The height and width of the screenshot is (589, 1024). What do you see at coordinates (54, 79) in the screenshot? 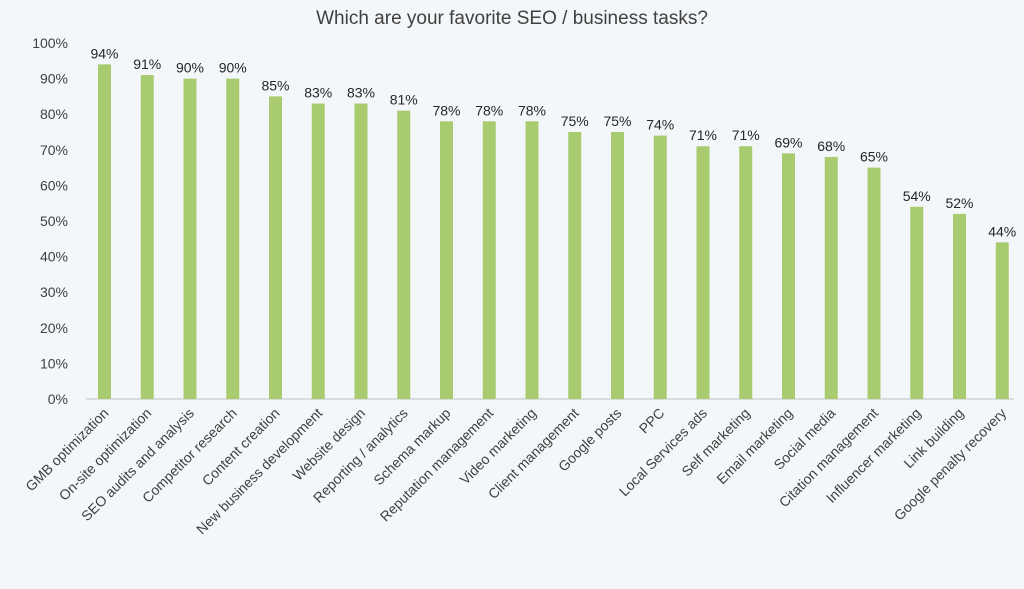
I see `y-tick-label: 90%` at bounding box center [54, 79].